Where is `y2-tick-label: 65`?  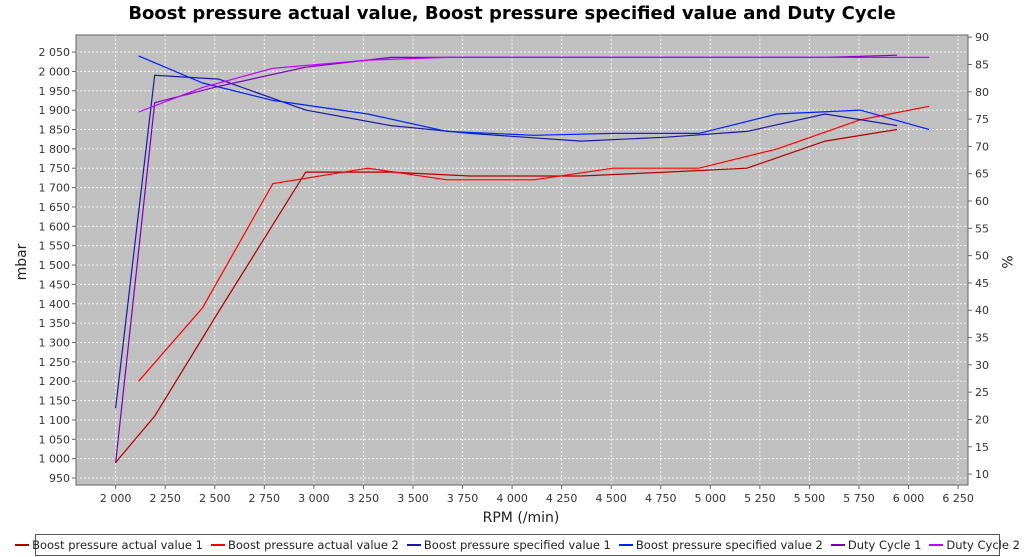 y2-tick-label: 65 is located at coordinates (982, 174).